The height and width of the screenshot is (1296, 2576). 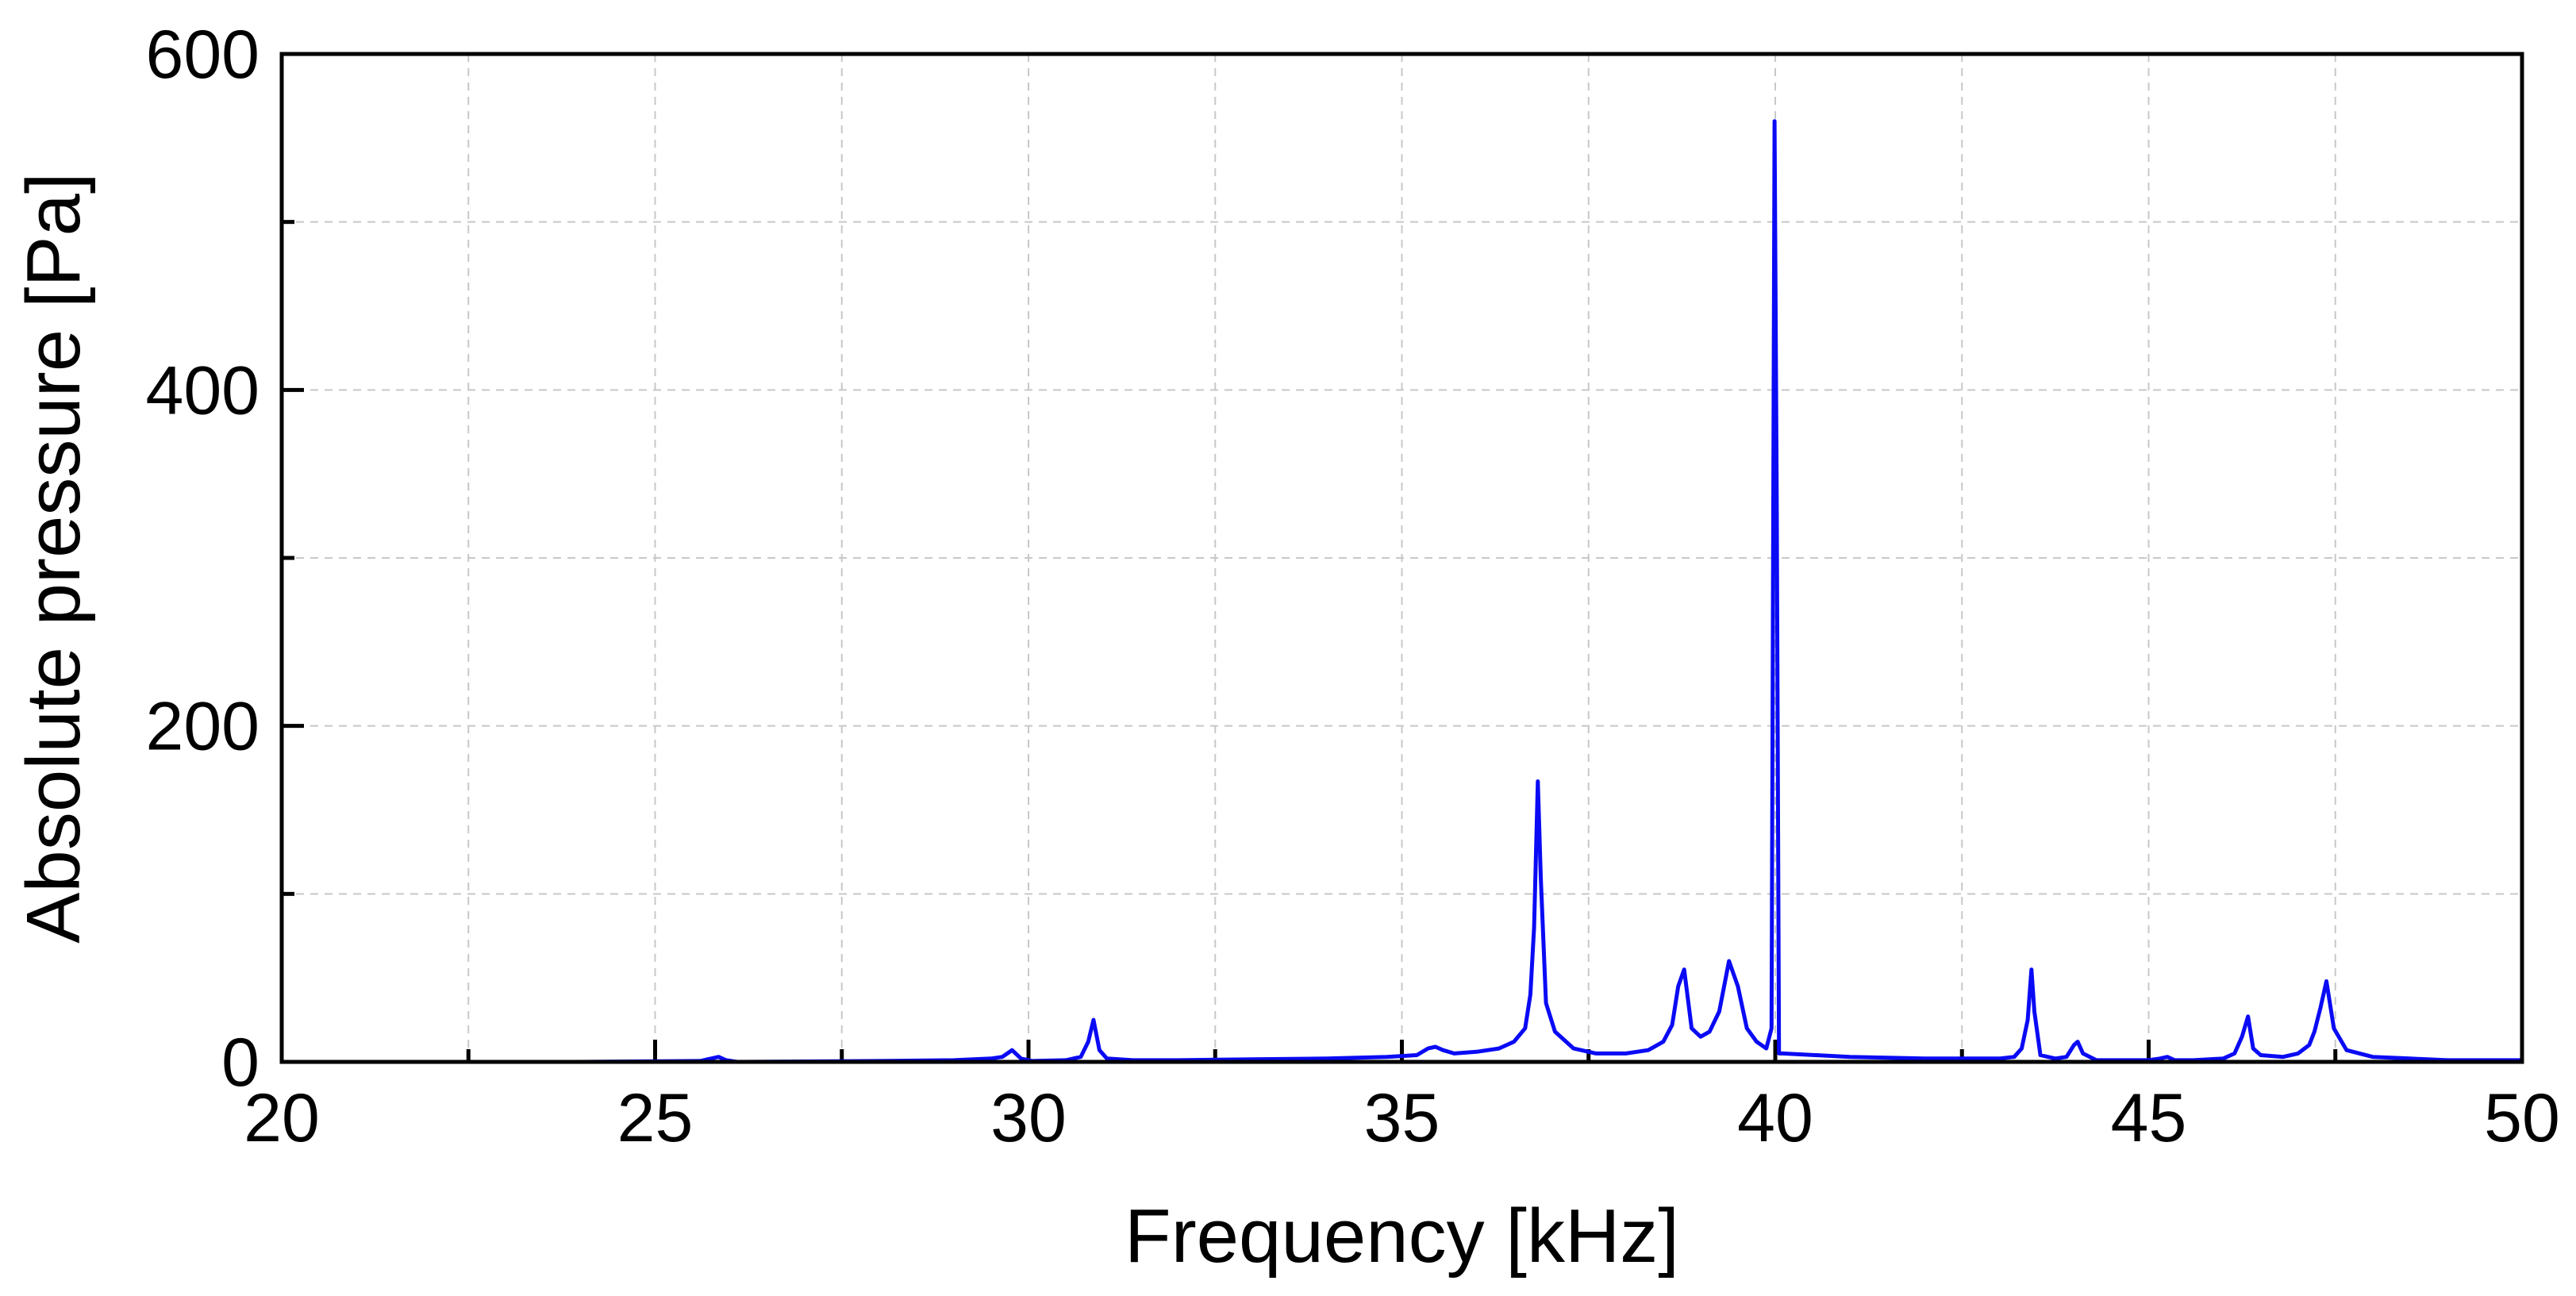 I want to click on y-axis-title: Absolute pressure [Pa], so click(x=54, y=557).